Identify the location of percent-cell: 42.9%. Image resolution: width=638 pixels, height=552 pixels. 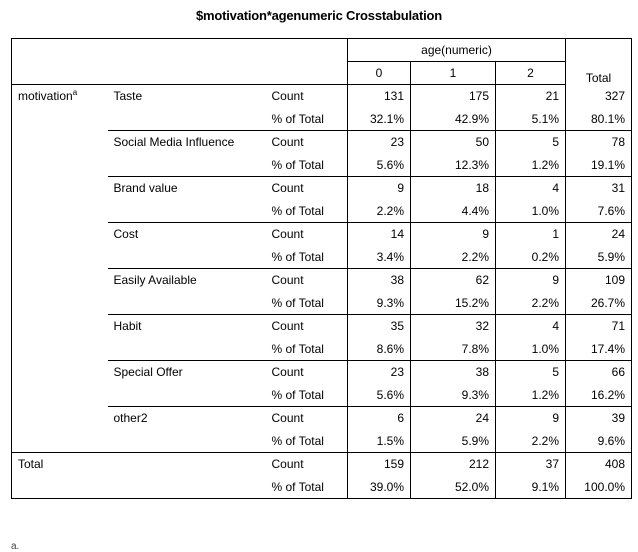
(453, 119).